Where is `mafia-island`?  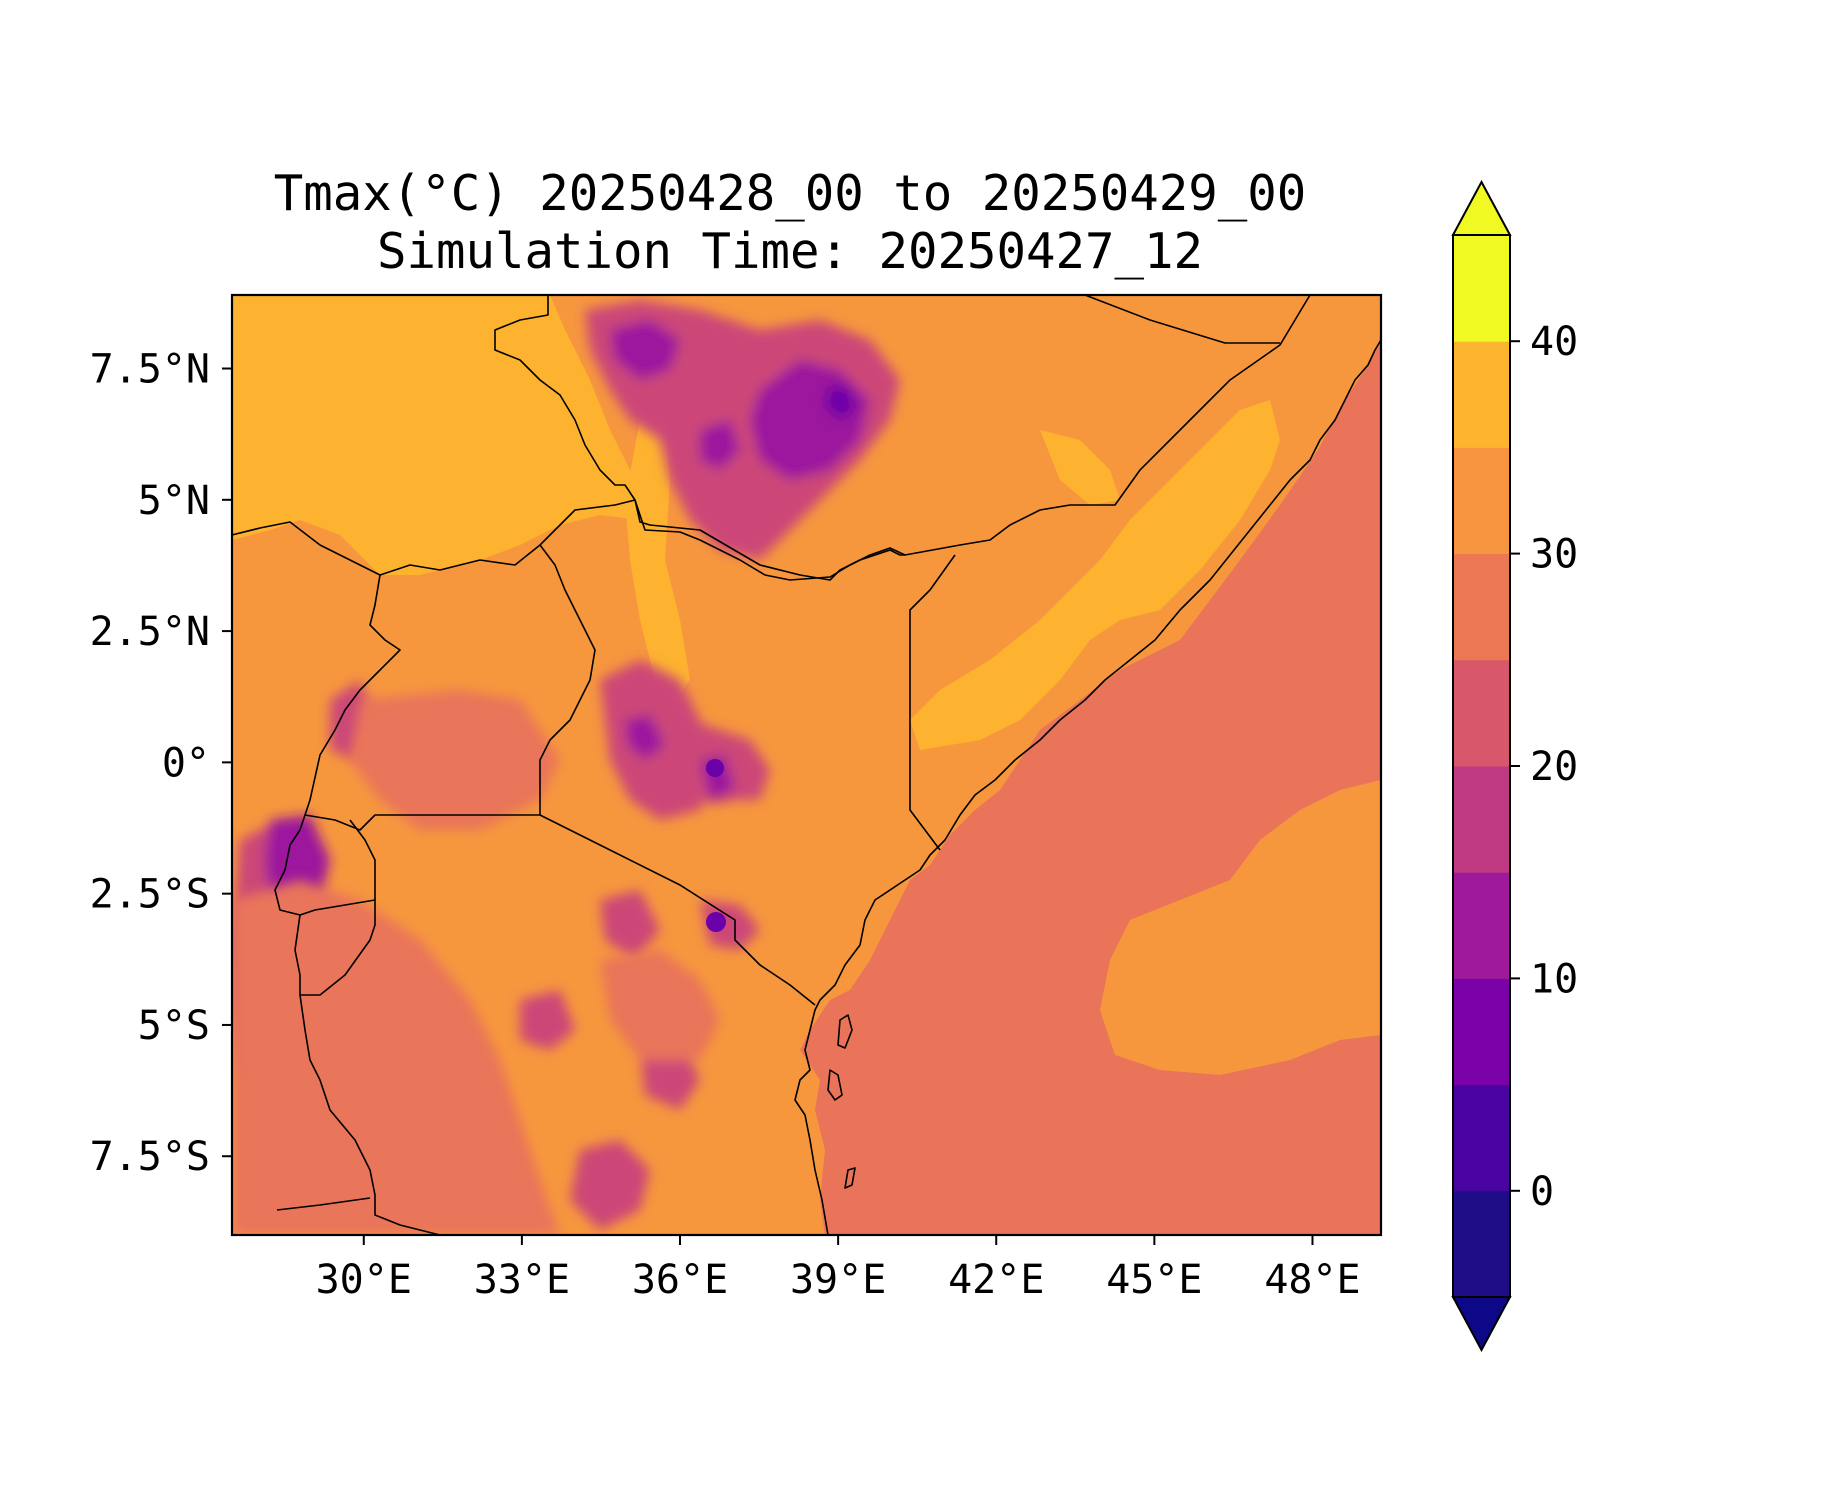 mafia-island is located at coordinates (850, 1178).